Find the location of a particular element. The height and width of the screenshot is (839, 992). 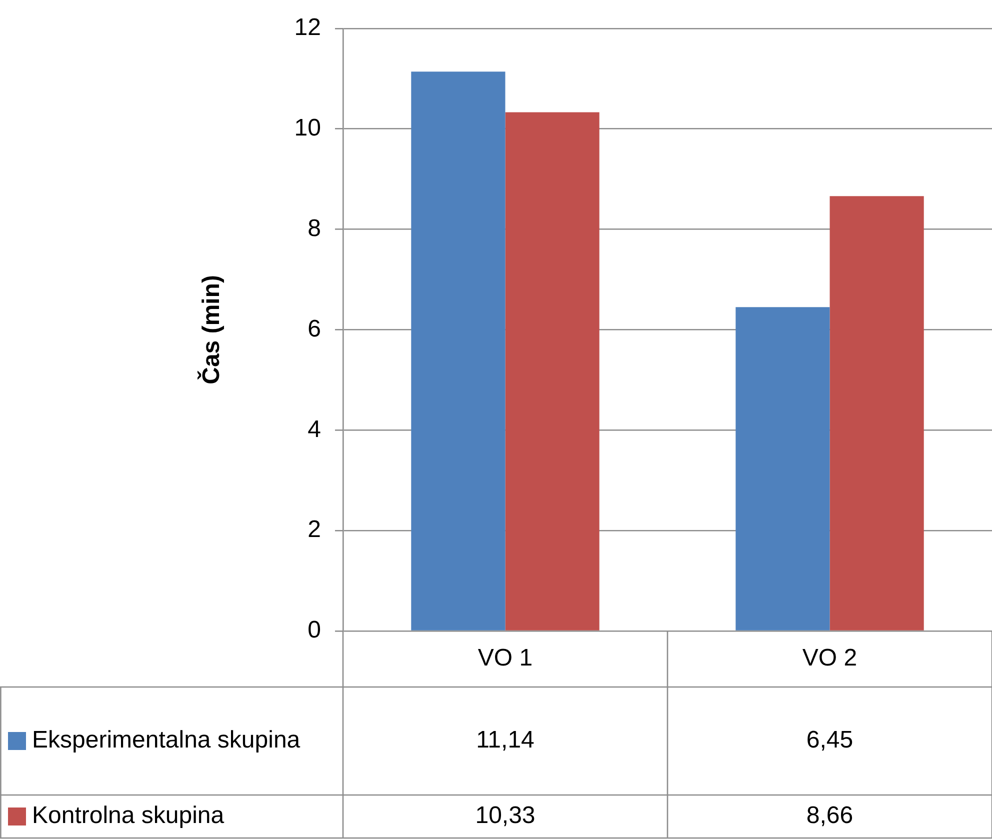

y-tick-label: 8 is located at coordinates (314, 228).